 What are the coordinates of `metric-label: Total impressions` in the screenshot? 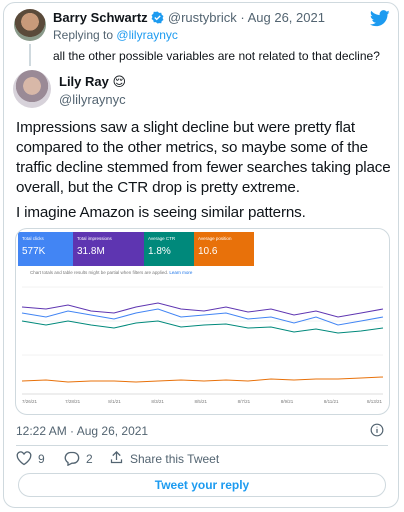 It's located at (94, 238).